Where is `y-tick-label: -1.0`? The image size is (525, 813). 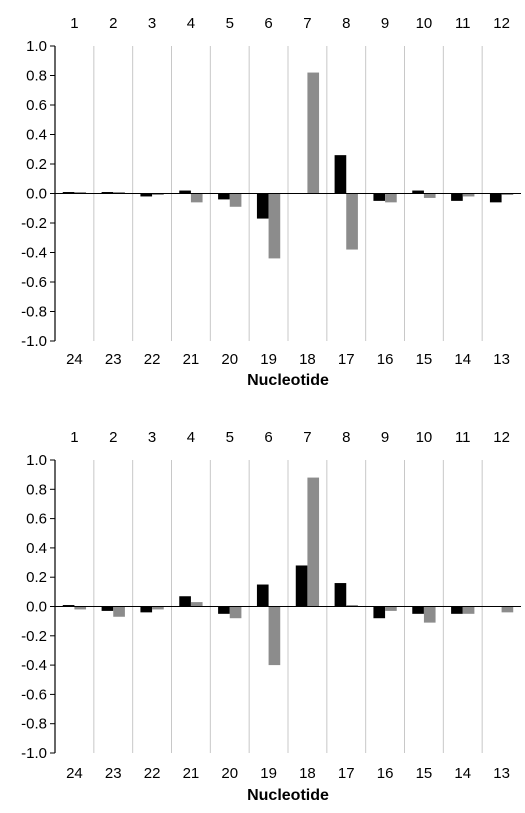
y-tick-label: -1.0 is located at coordinates (34, 753).